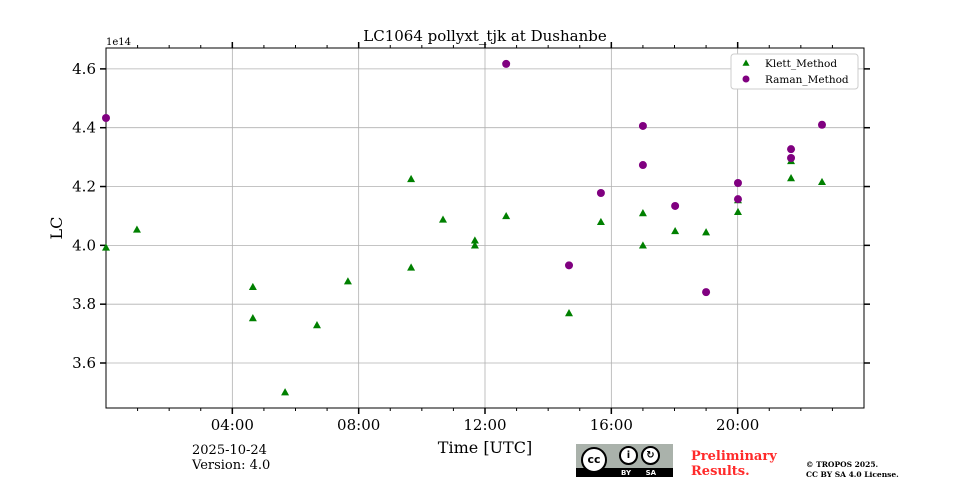 This screenshot has width=960, height=480. What do you see at coordinates (231, 465) in the screenshot?
I see `version-label: Version: 4.0` at bounding box center [231, 465].